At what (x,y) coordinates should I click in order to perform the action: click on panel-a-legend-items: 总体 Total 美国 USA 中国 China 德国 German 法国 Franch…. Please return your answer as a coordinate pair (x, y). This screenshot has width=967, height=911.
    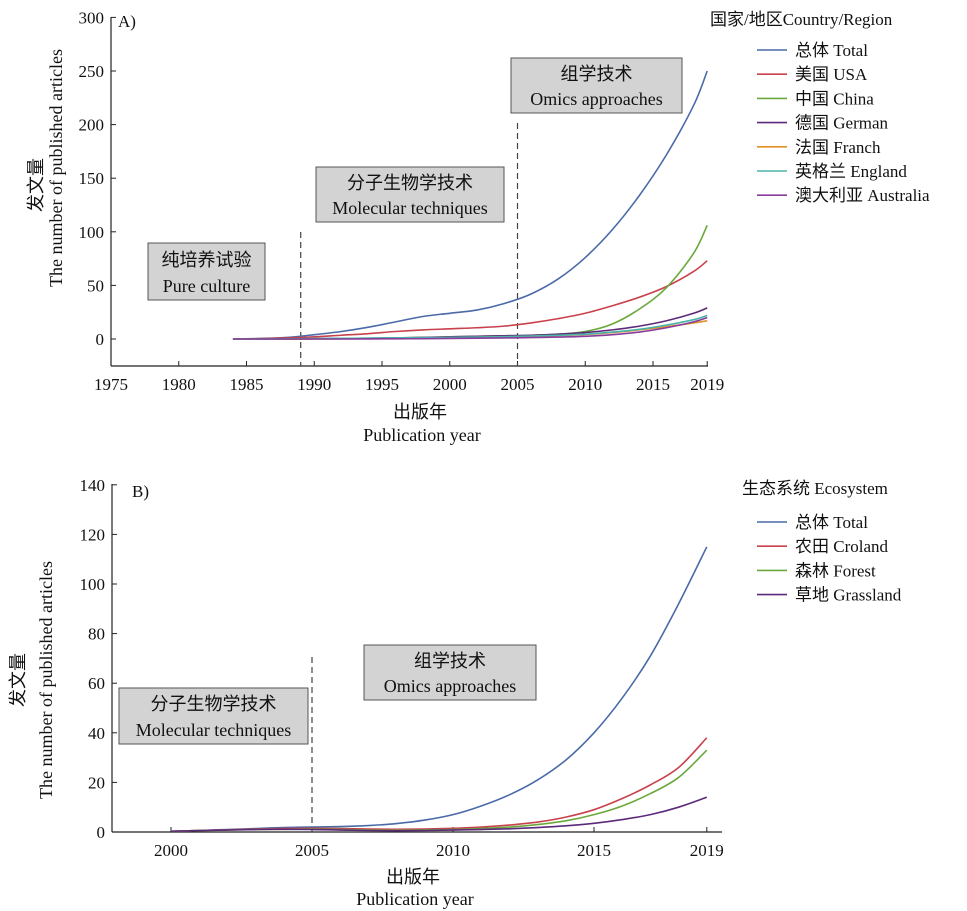
    Looking at the image, I should click on (843, 123).